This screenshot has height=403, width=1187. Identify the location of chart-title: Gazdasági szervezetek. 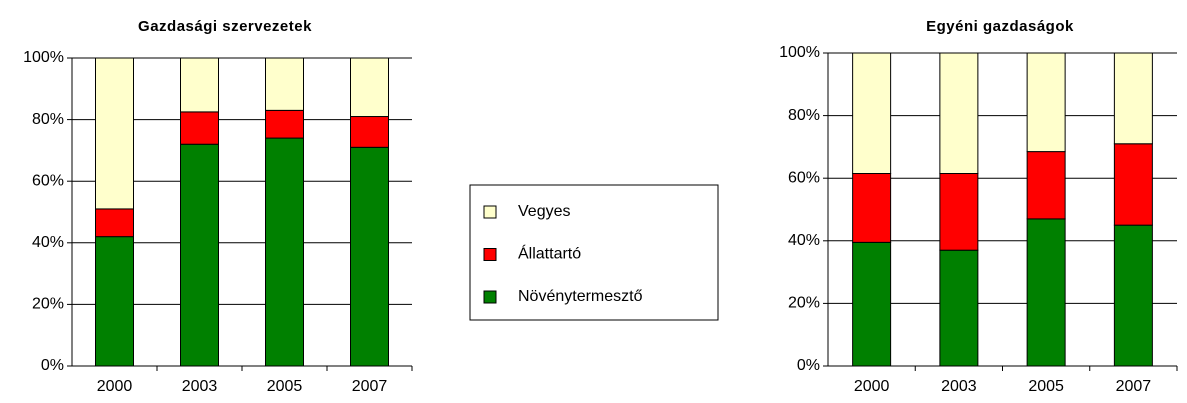
(225, 26).